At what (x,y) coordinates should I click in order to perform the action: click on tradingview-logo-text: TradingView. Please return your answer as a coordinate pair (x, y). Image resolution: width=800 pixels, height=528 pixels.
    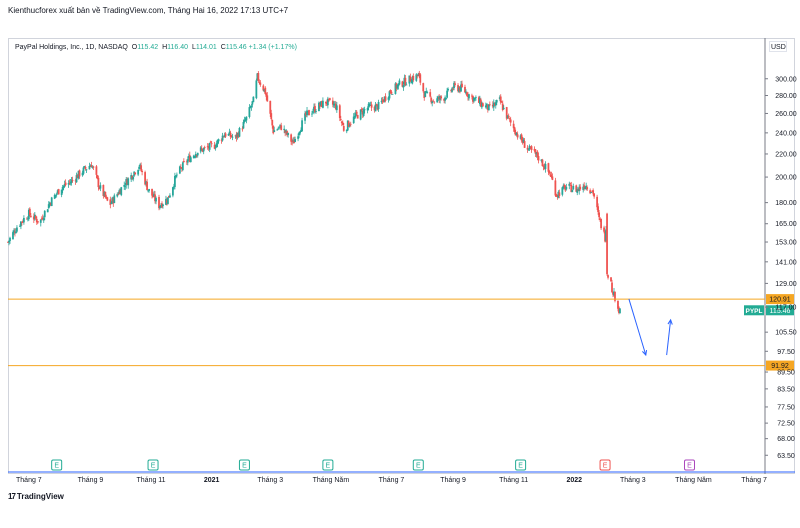
    Looking at the image, I should click on (40, 496).